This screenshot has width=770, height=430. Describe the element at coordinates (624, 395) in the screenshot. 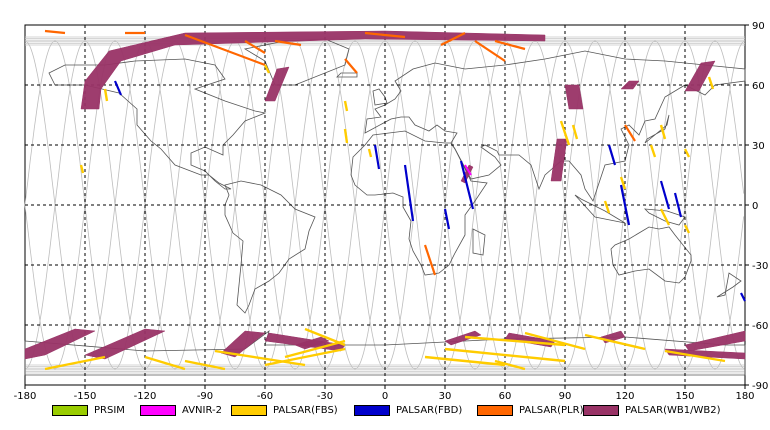

I see `x-tick-label: 120` at that location.